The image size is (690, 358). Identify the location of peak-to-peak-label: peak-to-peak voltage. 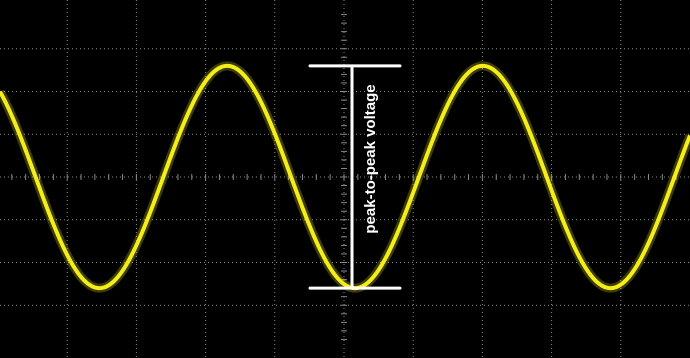
(370, 158).